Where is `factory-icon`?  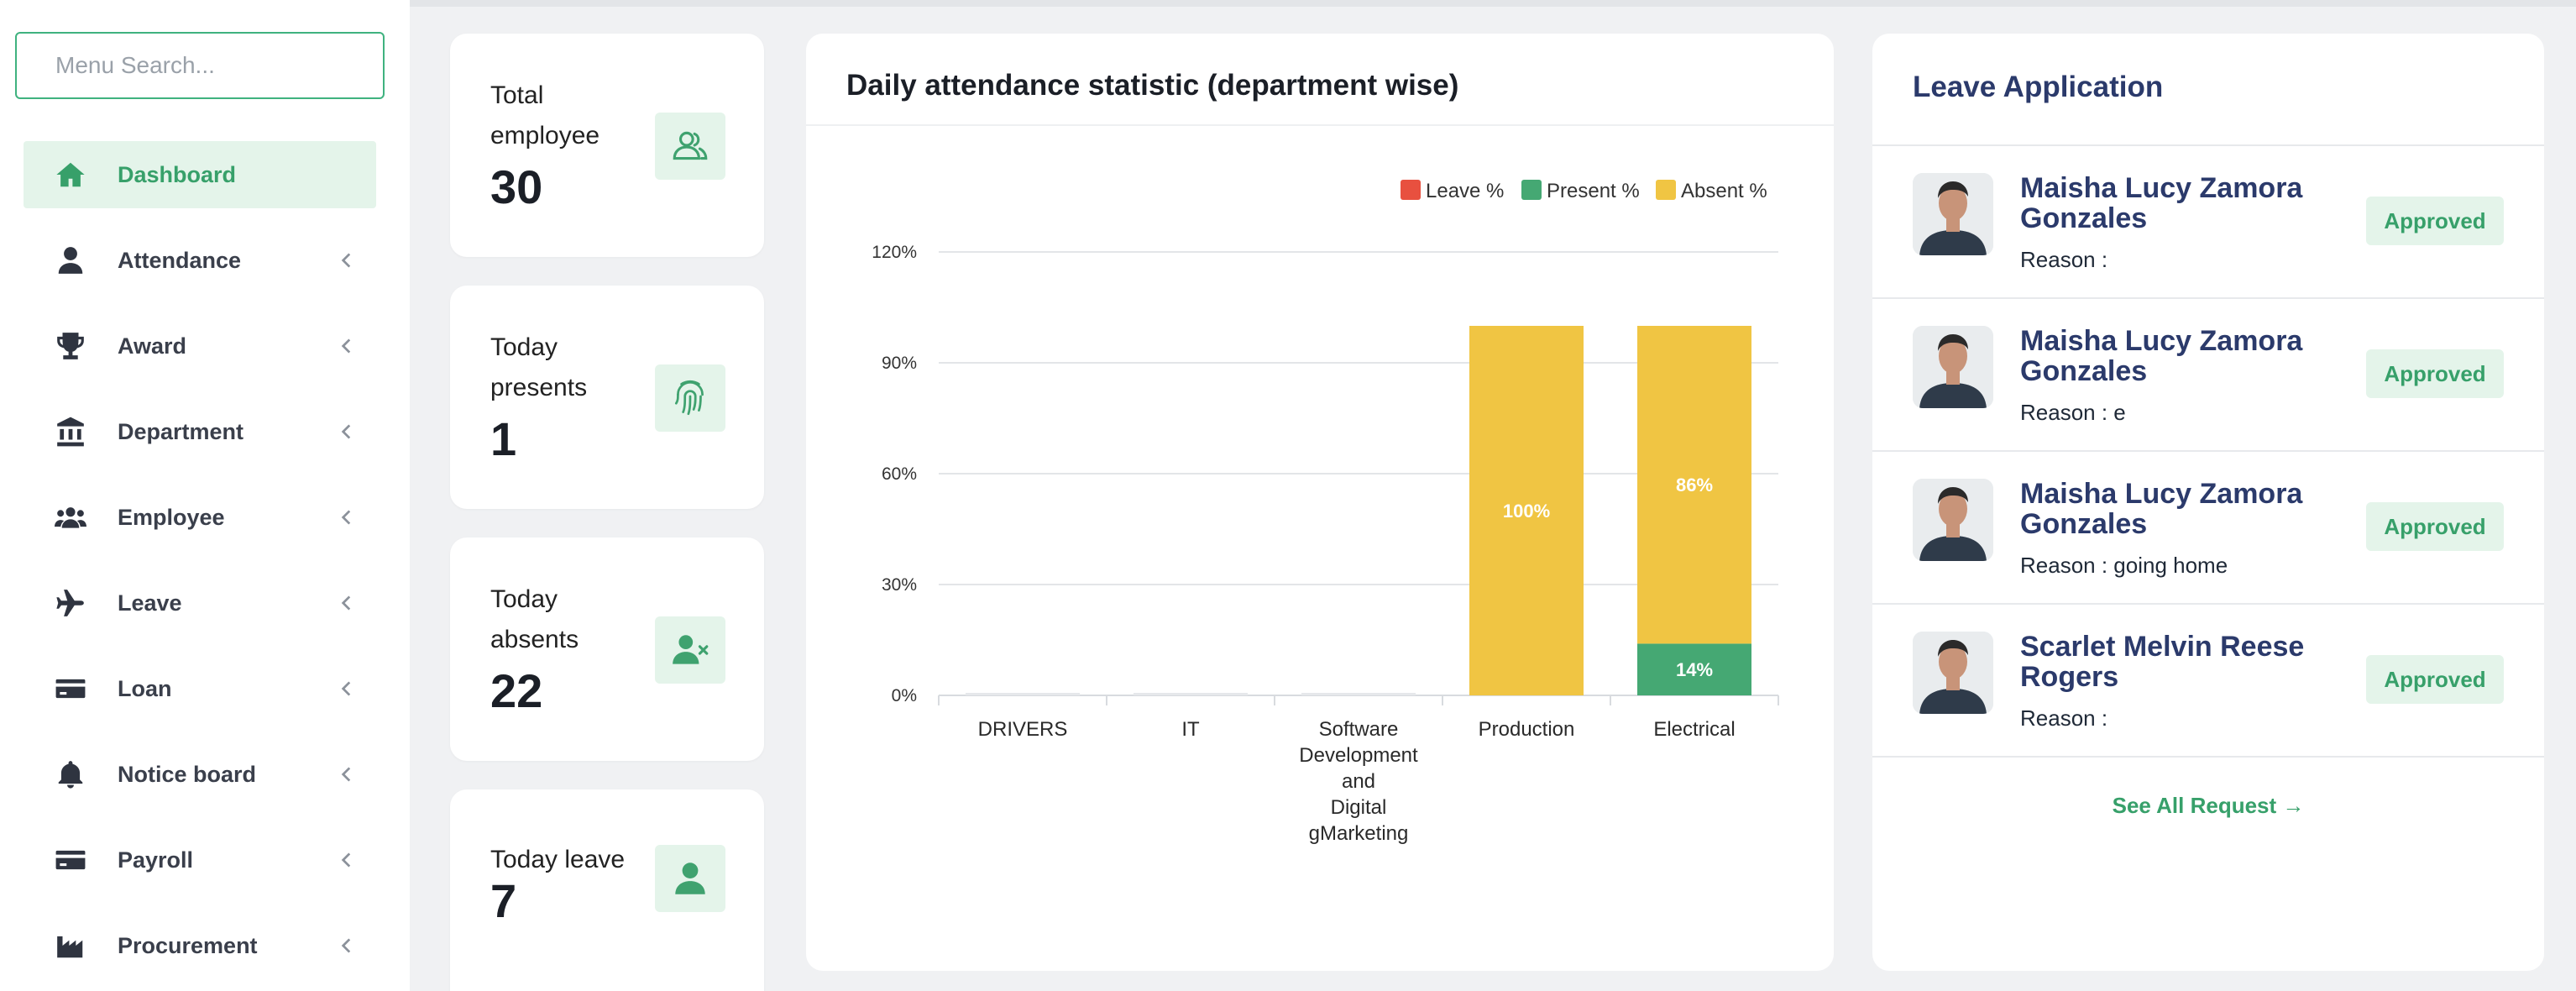 factory-icon is located at coordinates (70, 946).